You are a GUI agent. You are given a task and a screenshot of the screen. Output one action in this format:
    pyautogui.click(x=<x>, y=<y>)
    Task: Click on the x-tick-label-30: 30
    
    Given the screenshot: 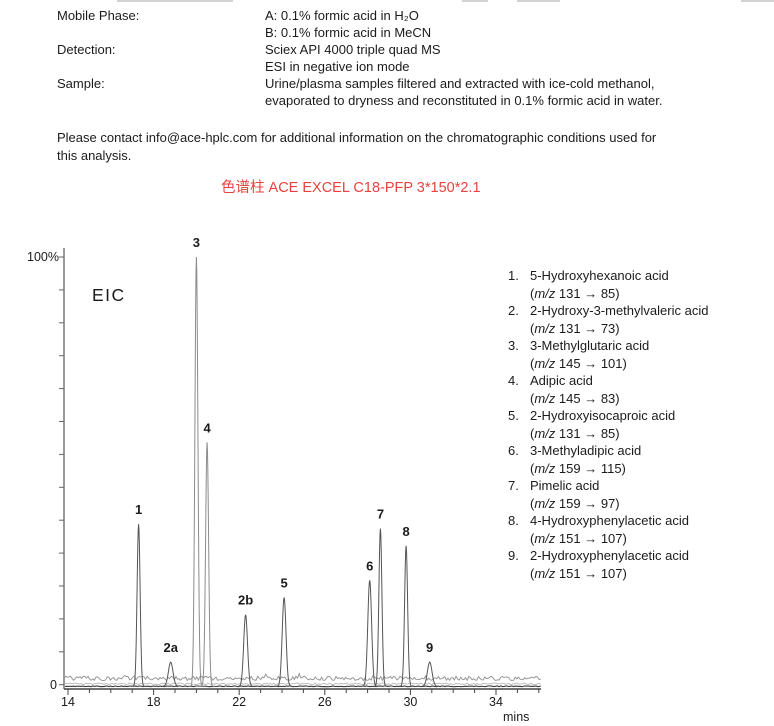 What is the action you would take?
    pyautogui.click(x=410, y=702)
    